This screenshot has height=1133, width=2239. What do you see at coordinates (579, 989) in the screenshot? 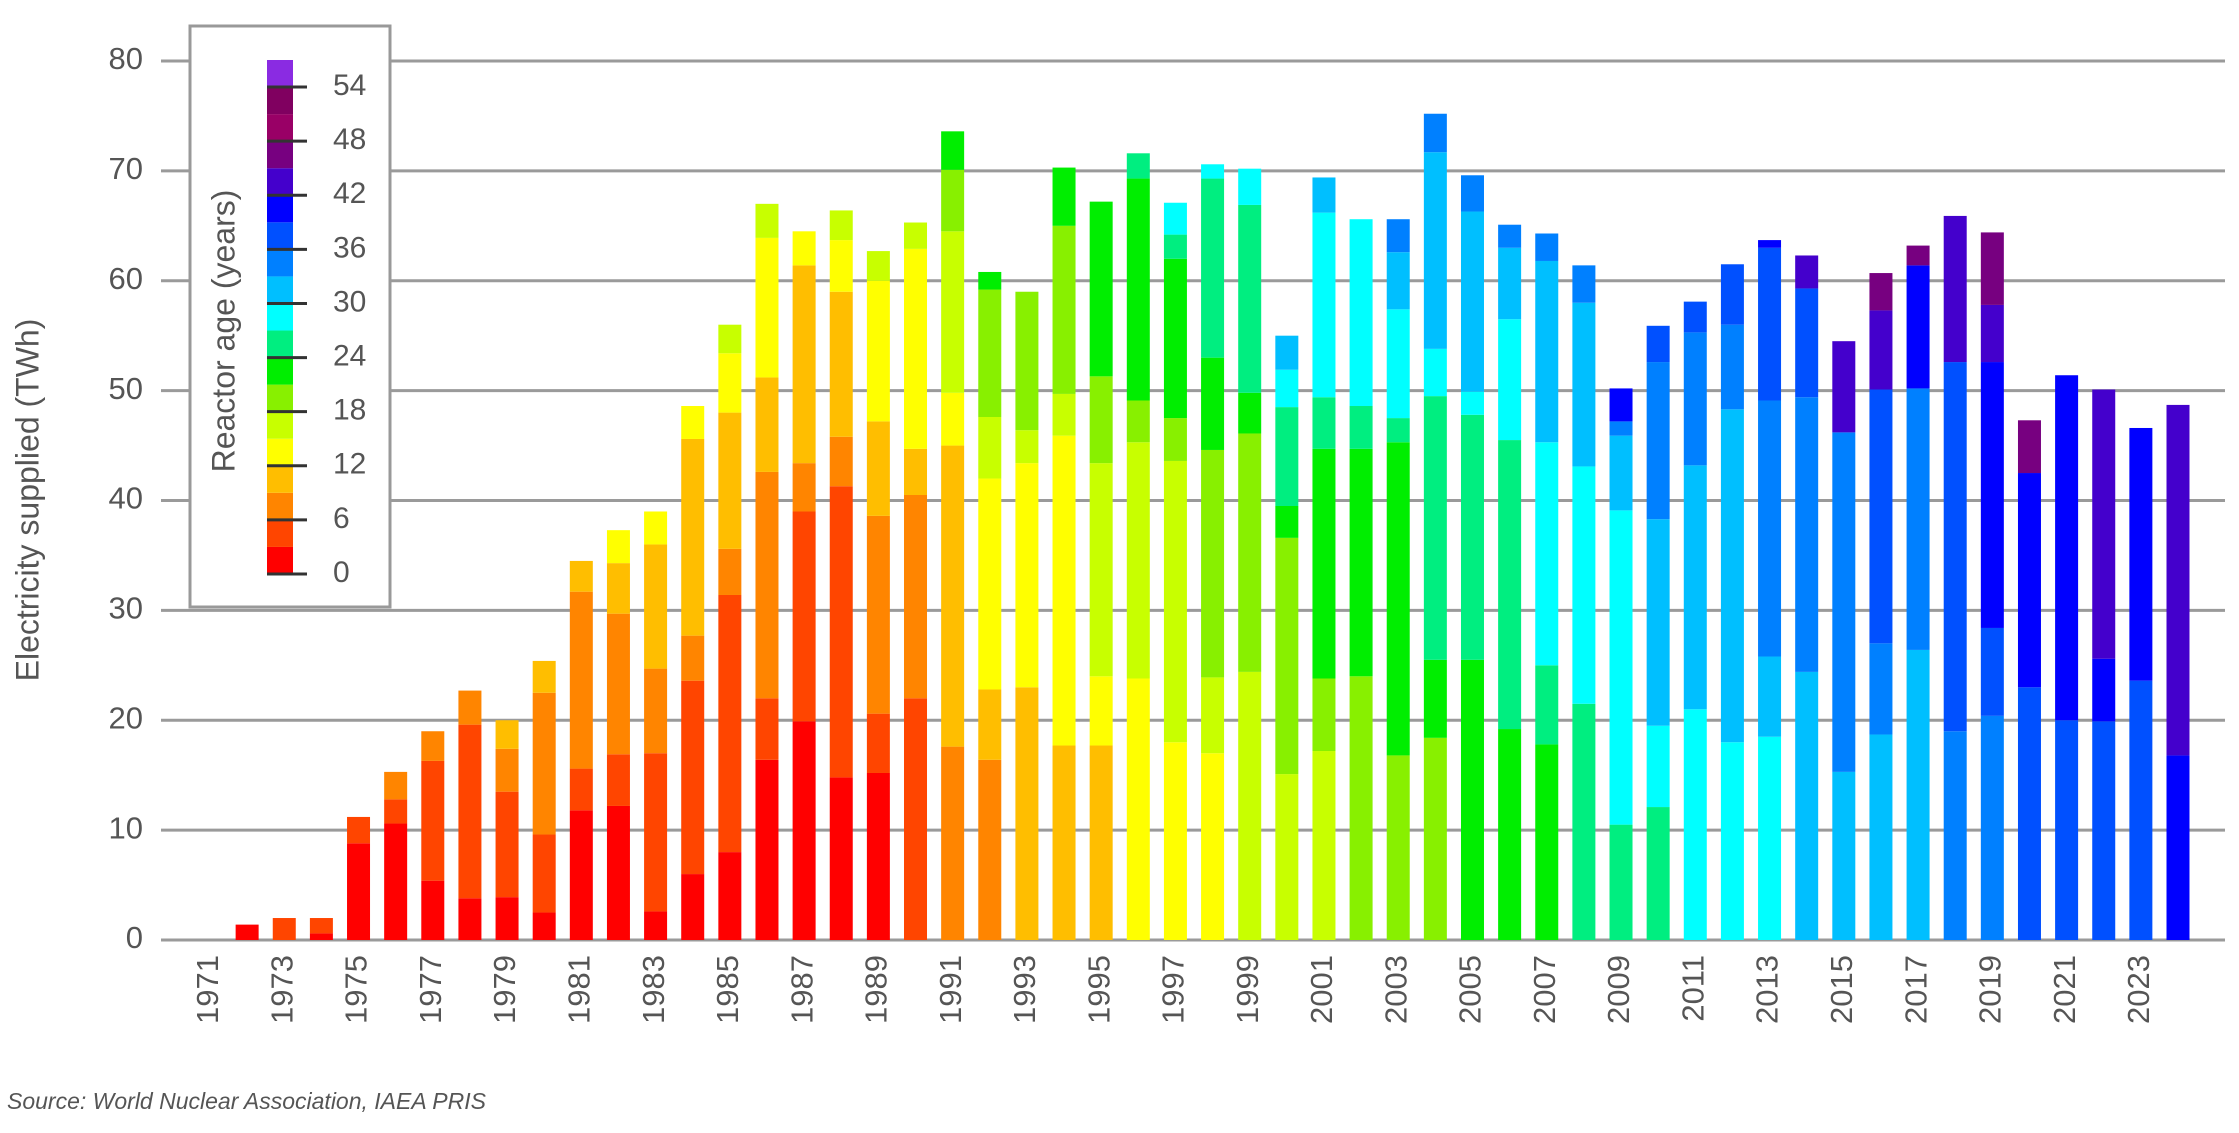
I see `x-tick-label: 1981` at bounding box center [579, 989].